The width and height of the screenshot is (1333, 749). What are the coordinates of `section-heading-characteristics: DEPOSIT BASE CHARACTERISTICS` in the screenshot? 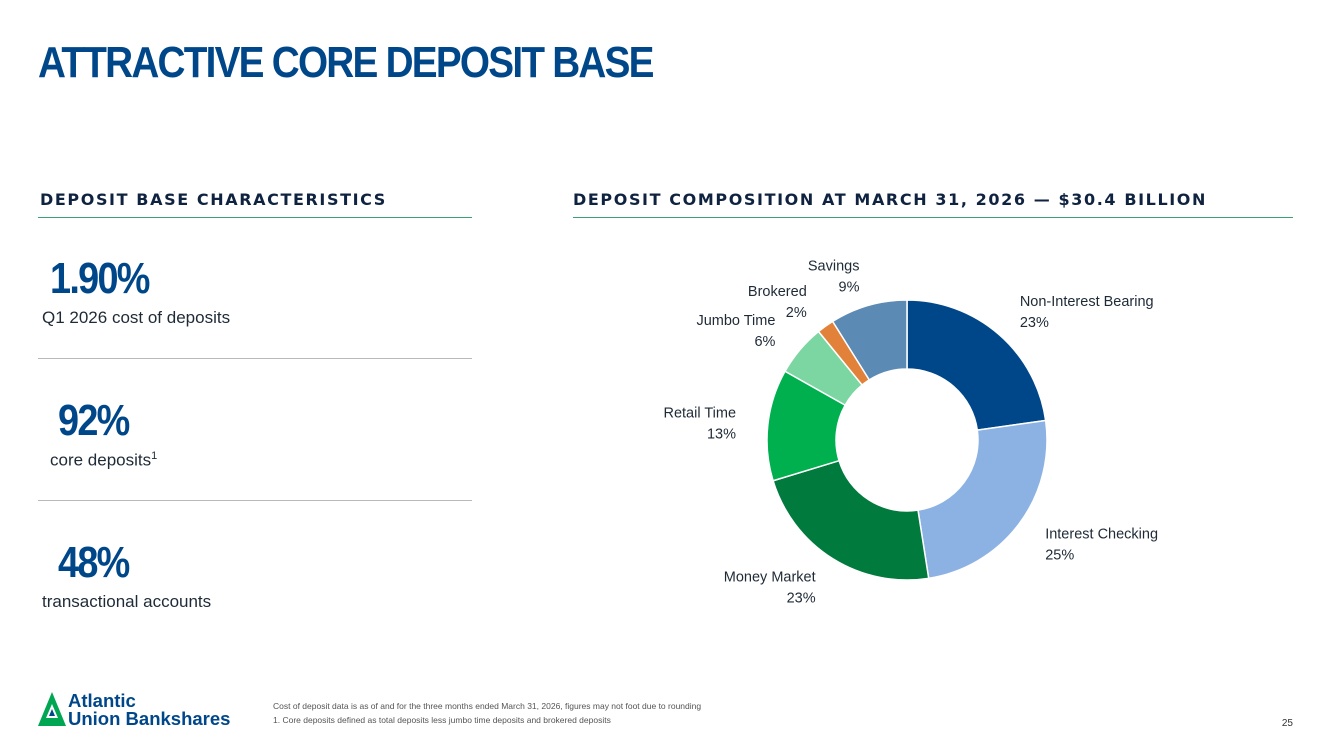 It's located at (213, 199).